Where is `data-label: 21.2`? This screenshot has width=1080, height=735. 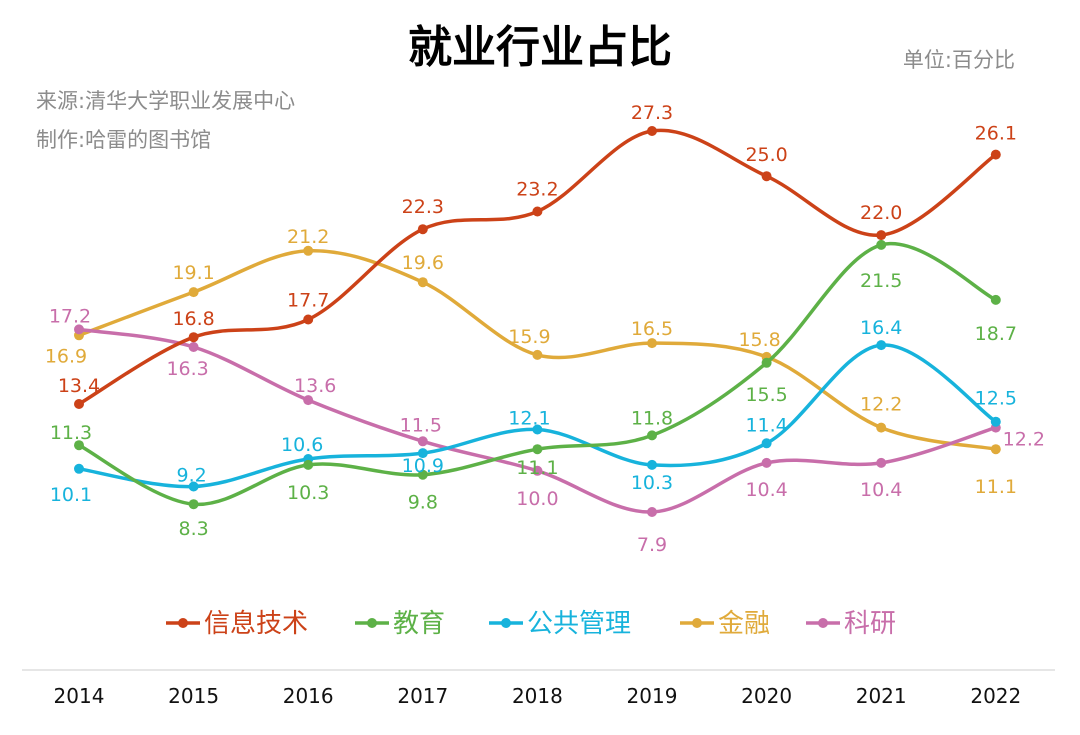 data-label: 21.2 is located at coordinates (308, 237).